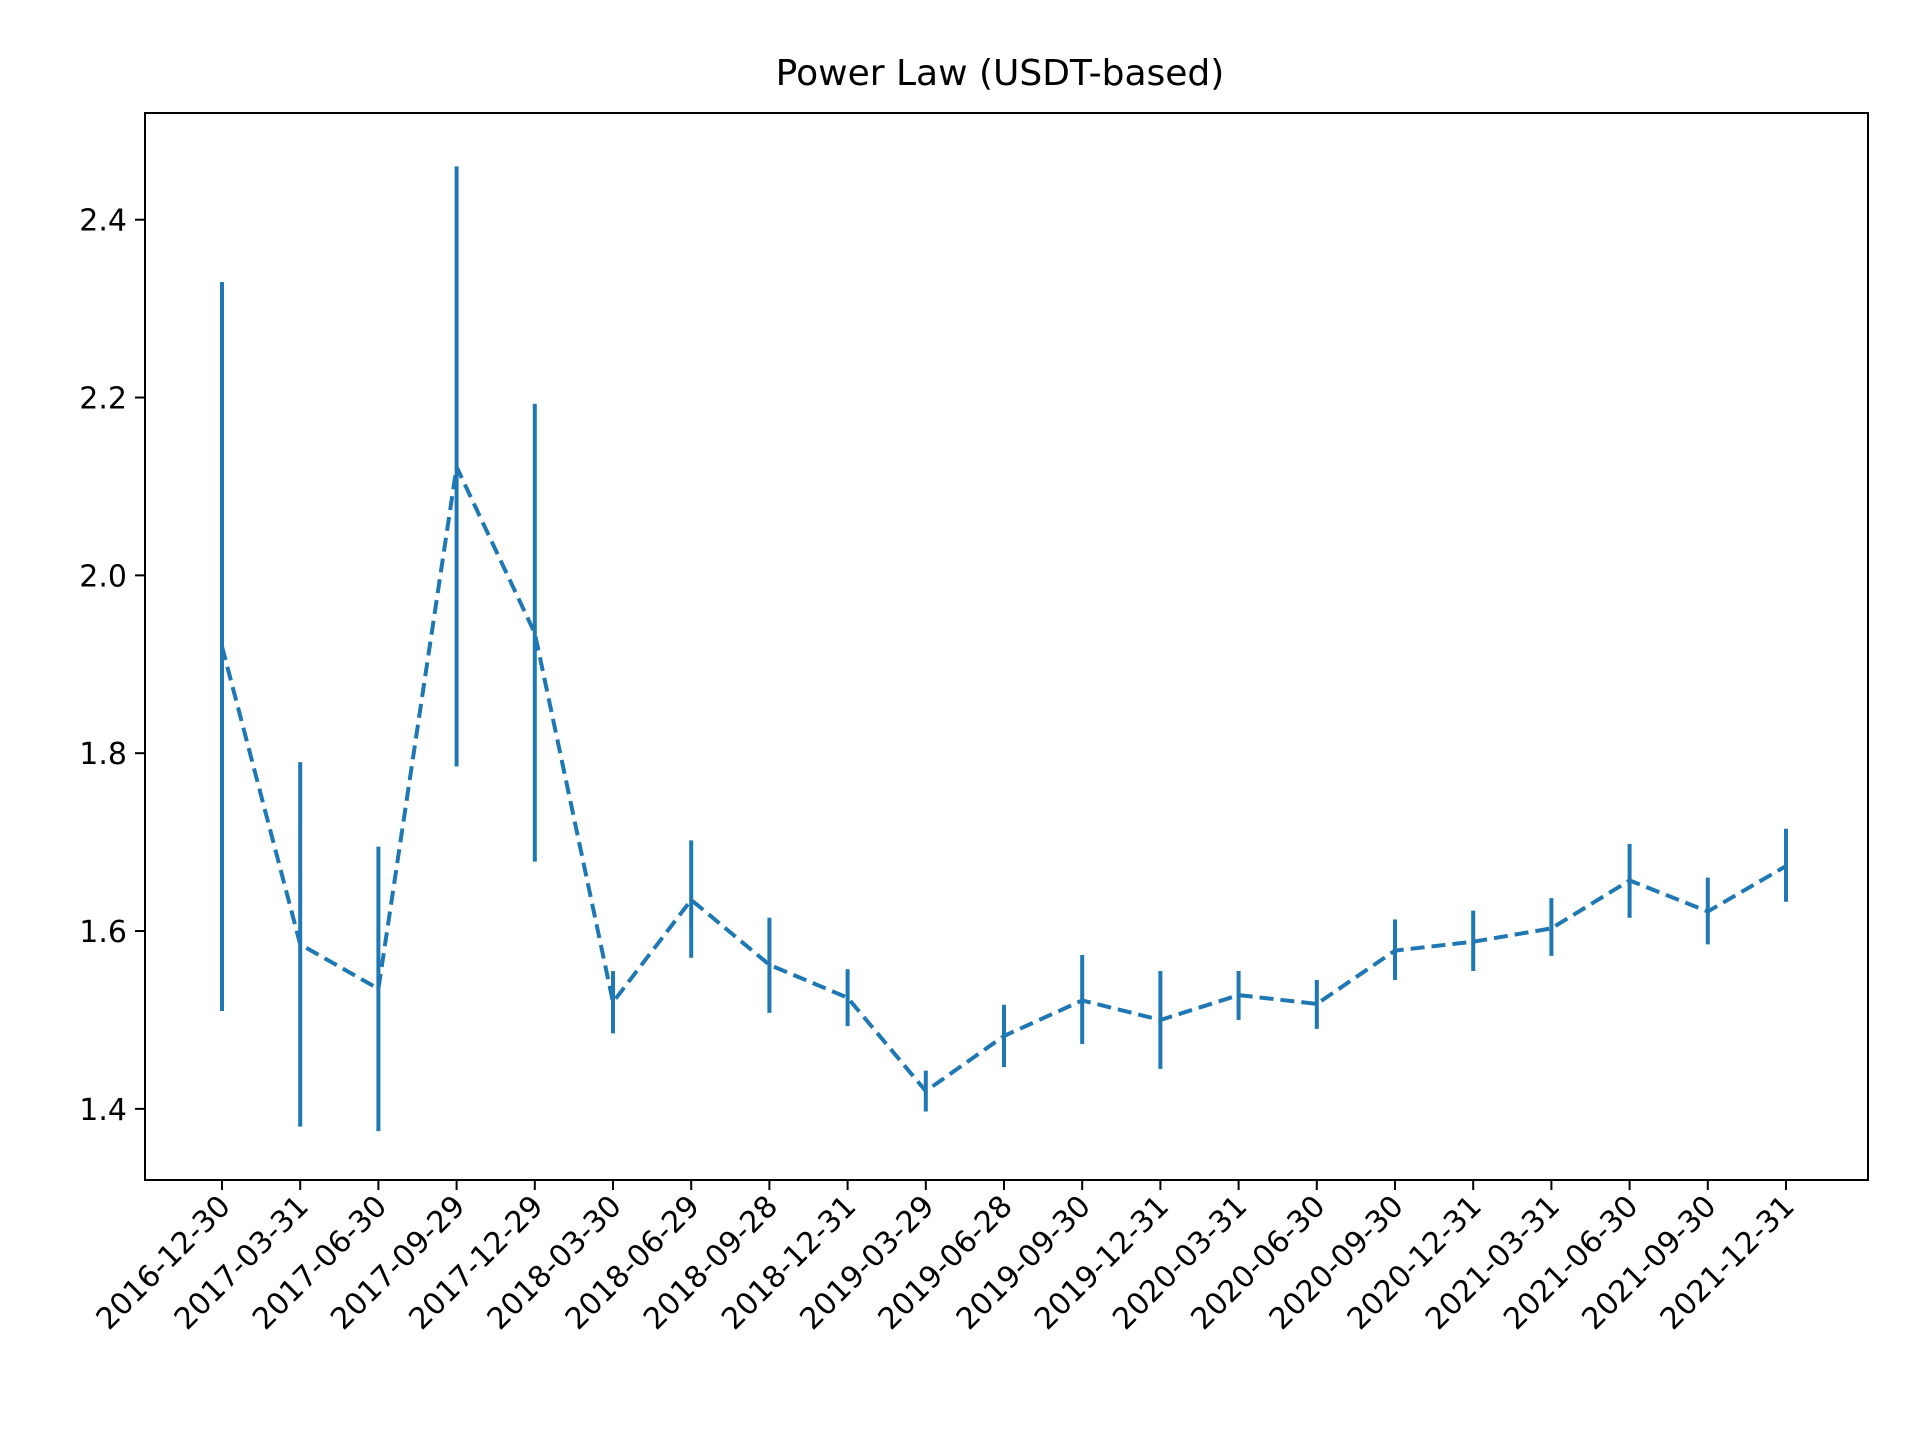 This screenshot has height=1444, width=1920. What do you see at coordinates (103, 1110) in the screenshot?
I see `y-tick-label: 1.4` at bounding box center [103, 1110].